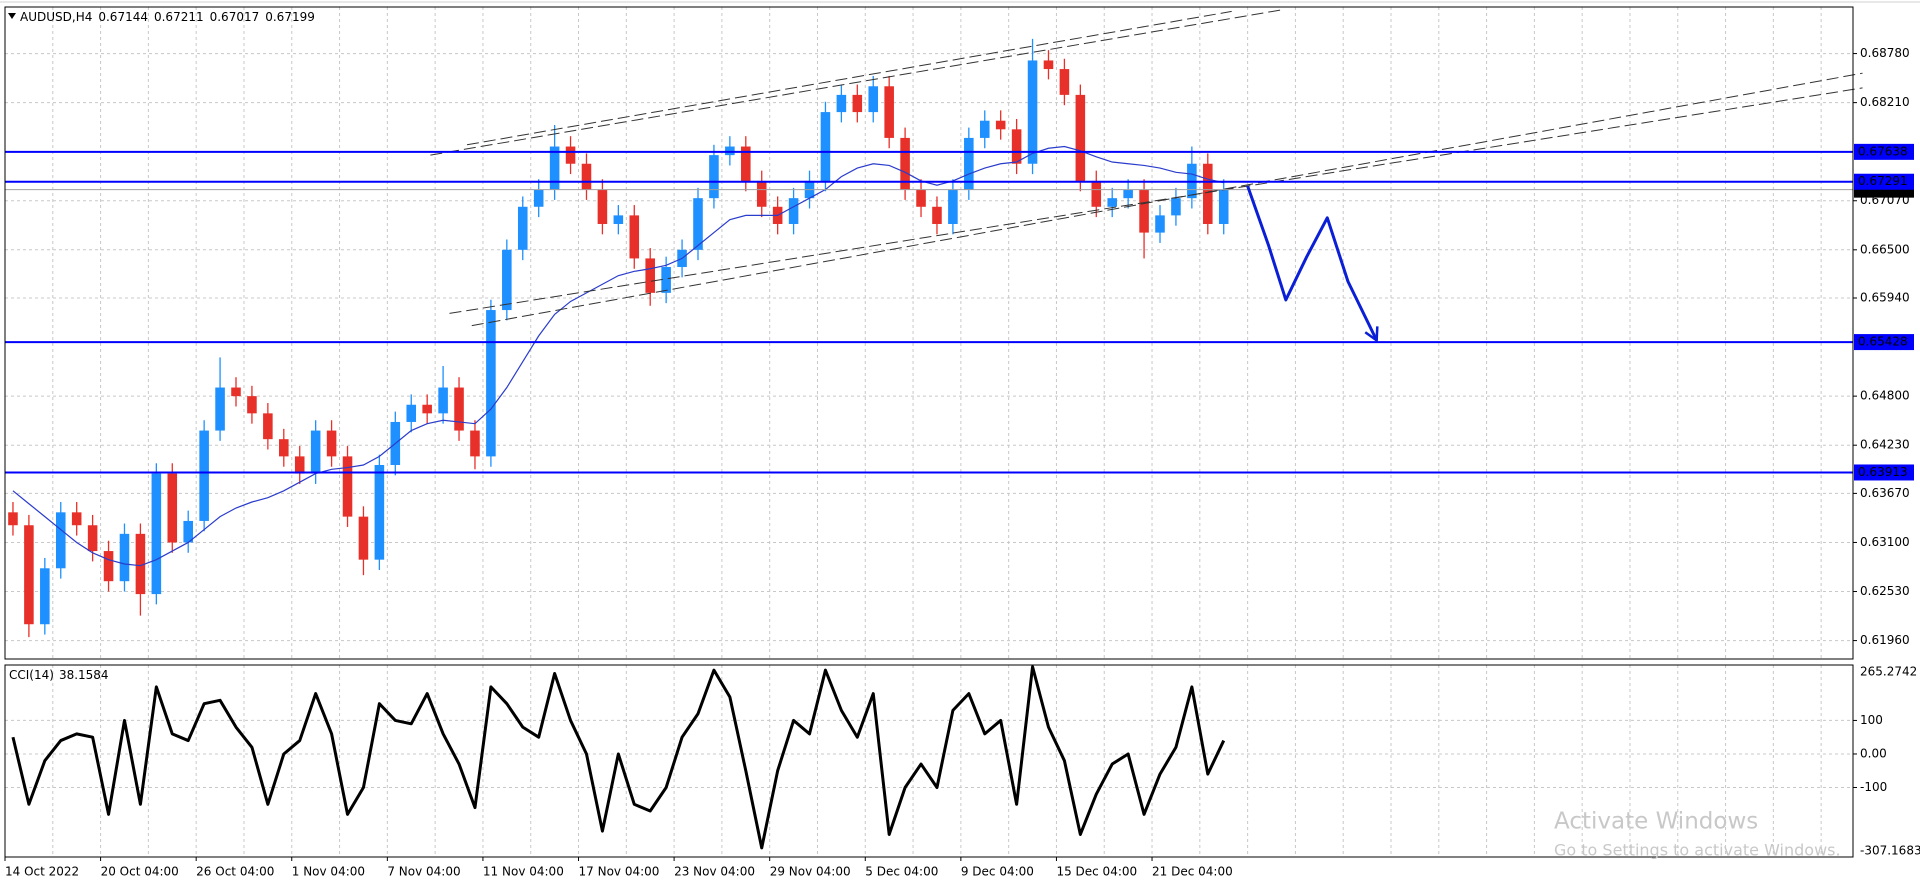 The width and height of the screenshot is (1920, 884). What do you see at coordinates (1888, 672) in the screenshot?
I see `y-axis-max-label: 265.2742` at bounding box center [1888, 672].